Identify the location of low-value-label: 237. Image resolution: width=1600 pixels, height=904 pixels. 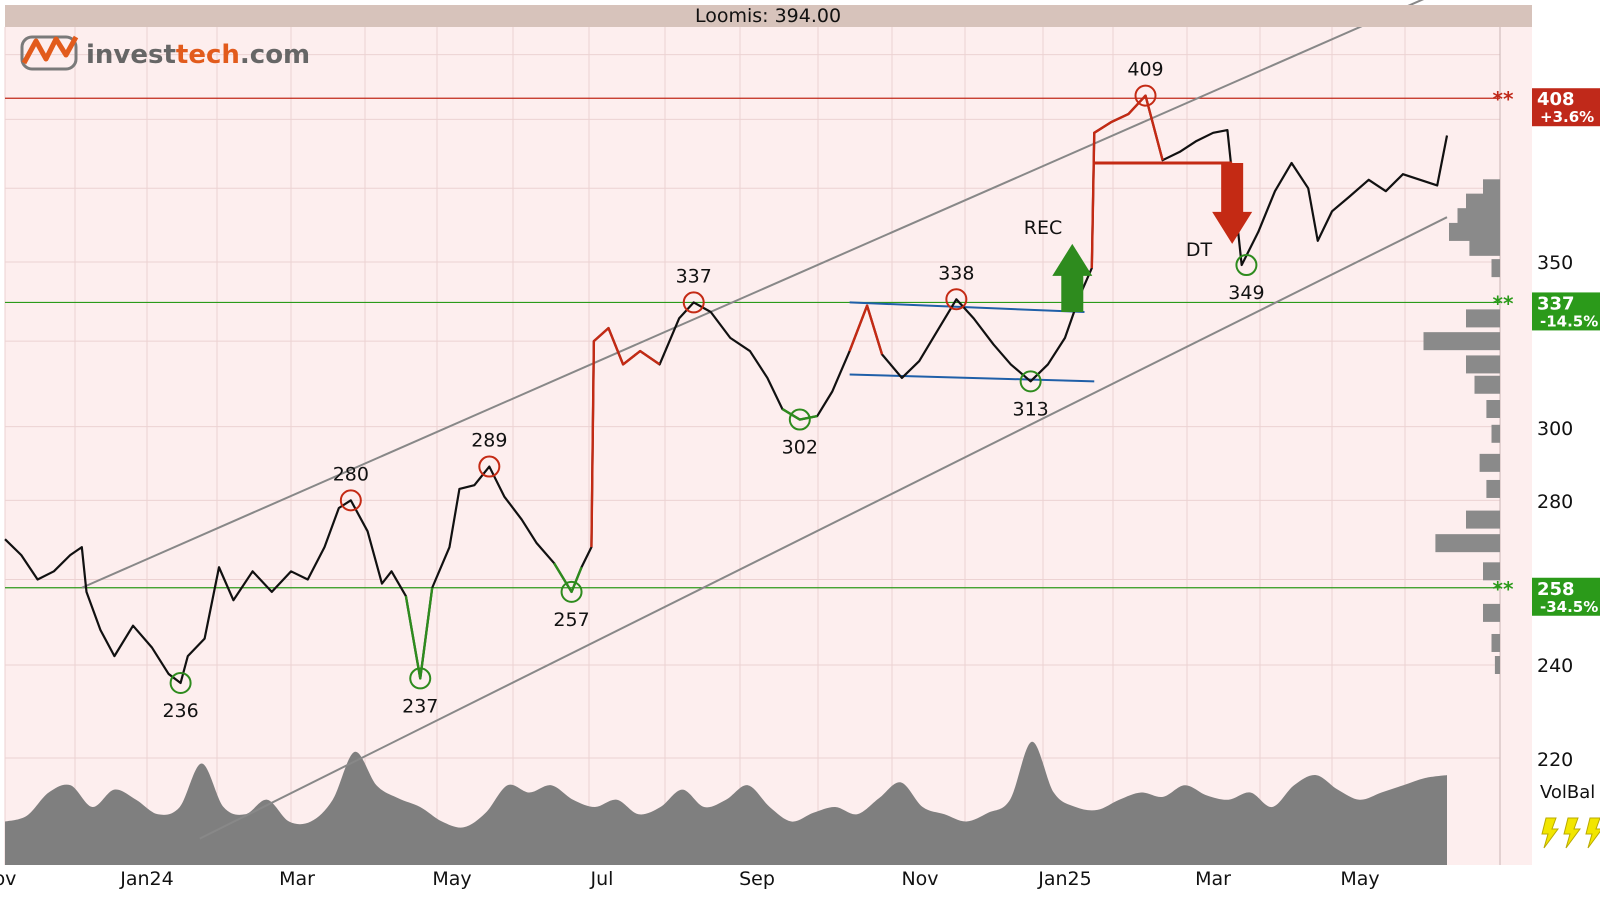
(420, 706).